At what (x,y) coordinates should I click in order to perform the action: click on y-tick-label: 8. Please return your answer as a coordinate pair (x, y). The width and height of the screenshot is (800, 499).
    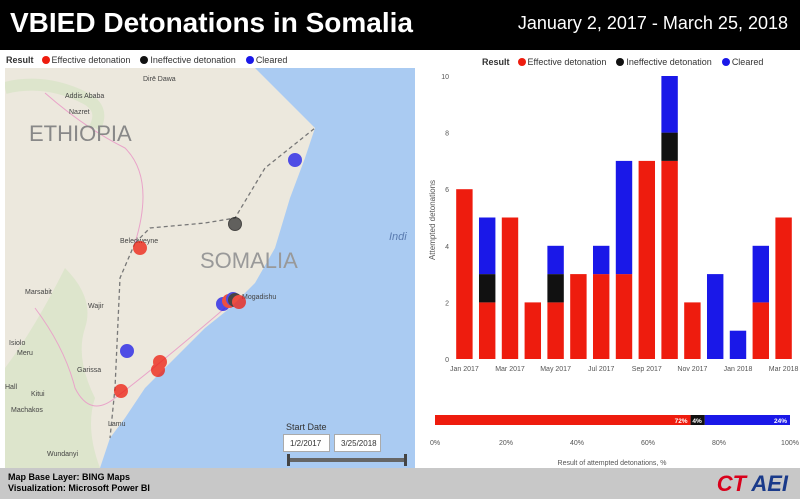
    Looking at the image, I should click on (447, 134).